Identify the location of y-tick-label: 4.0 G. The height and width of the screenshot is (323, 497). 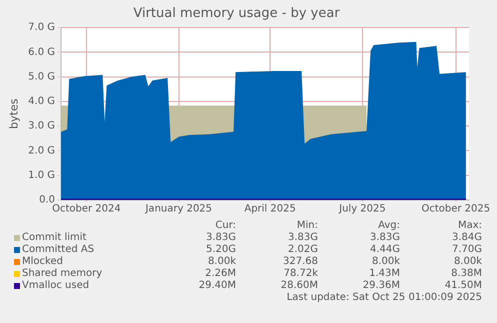
(42, 102).